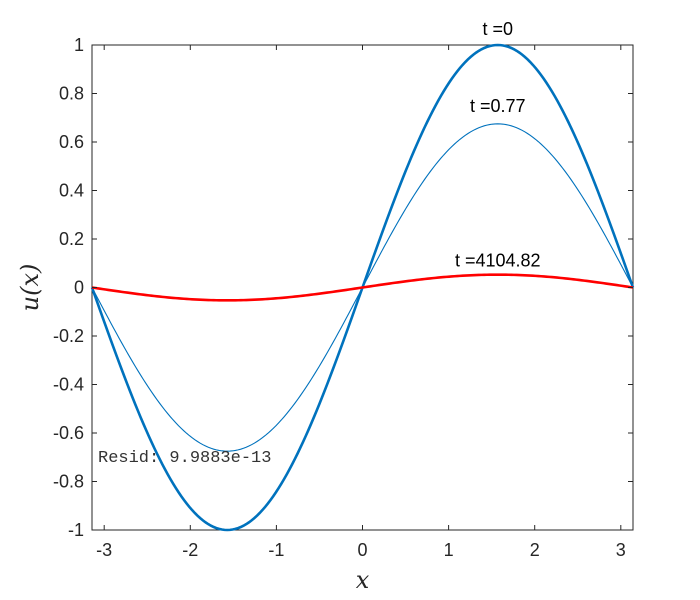 This screenshot has width=700, height=600. I want to click on series-label-1: t =0.77, so click(498, 106).